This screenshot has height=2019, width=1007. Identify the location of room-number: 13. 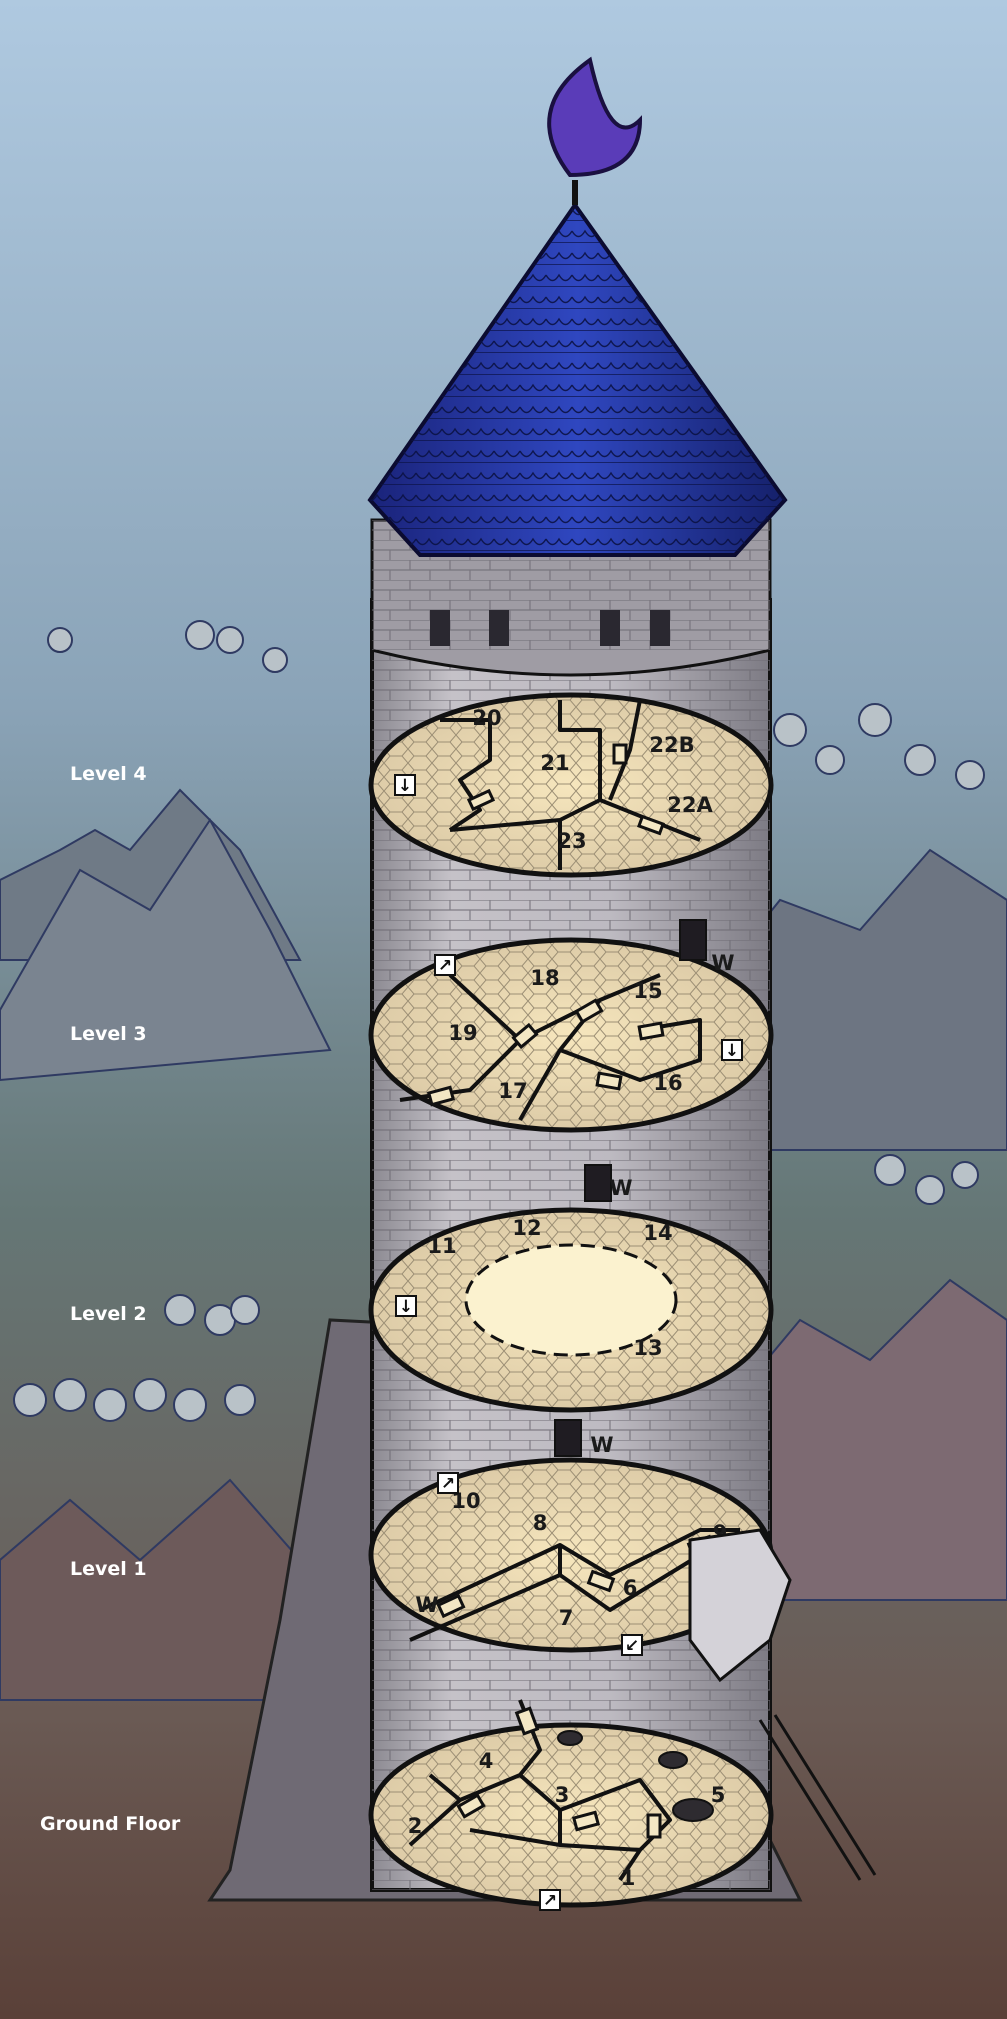
(647, 1348).